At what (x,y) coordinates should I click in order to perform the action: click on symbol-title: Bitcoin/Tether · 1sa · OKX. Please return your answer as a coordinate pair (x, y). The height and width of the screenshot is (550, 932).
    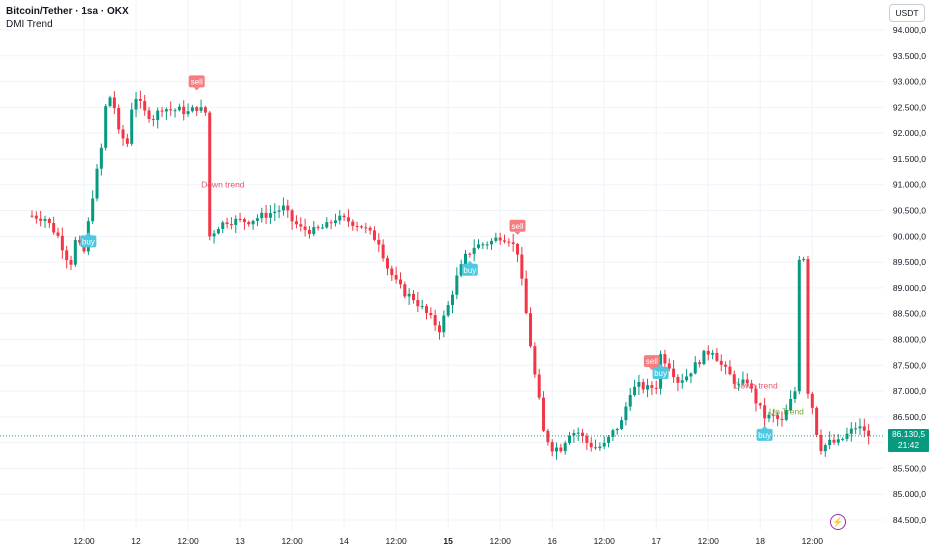
    Looking at the image, I should click on (67, 11).